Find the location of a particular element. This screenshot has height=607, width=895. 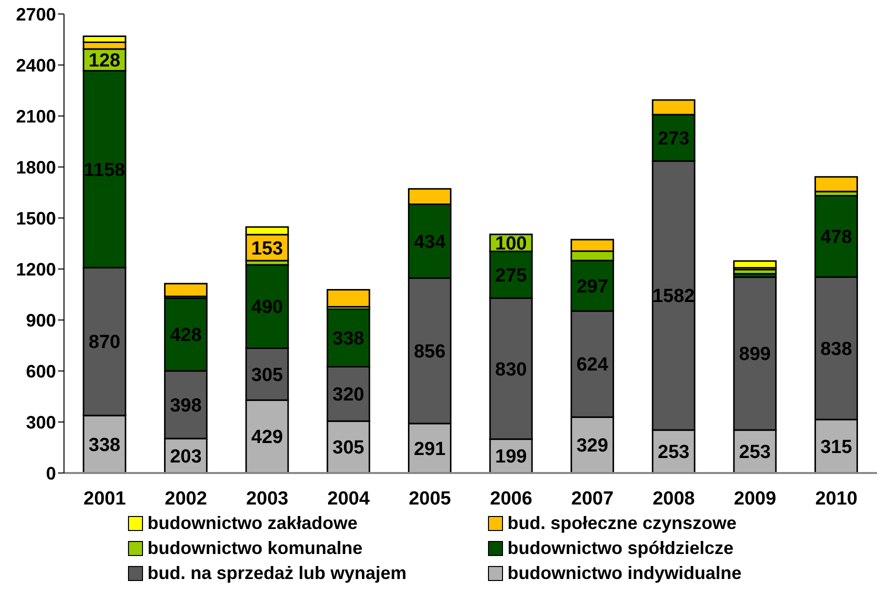

data-label: 490 is located at coordinates (267, 307).